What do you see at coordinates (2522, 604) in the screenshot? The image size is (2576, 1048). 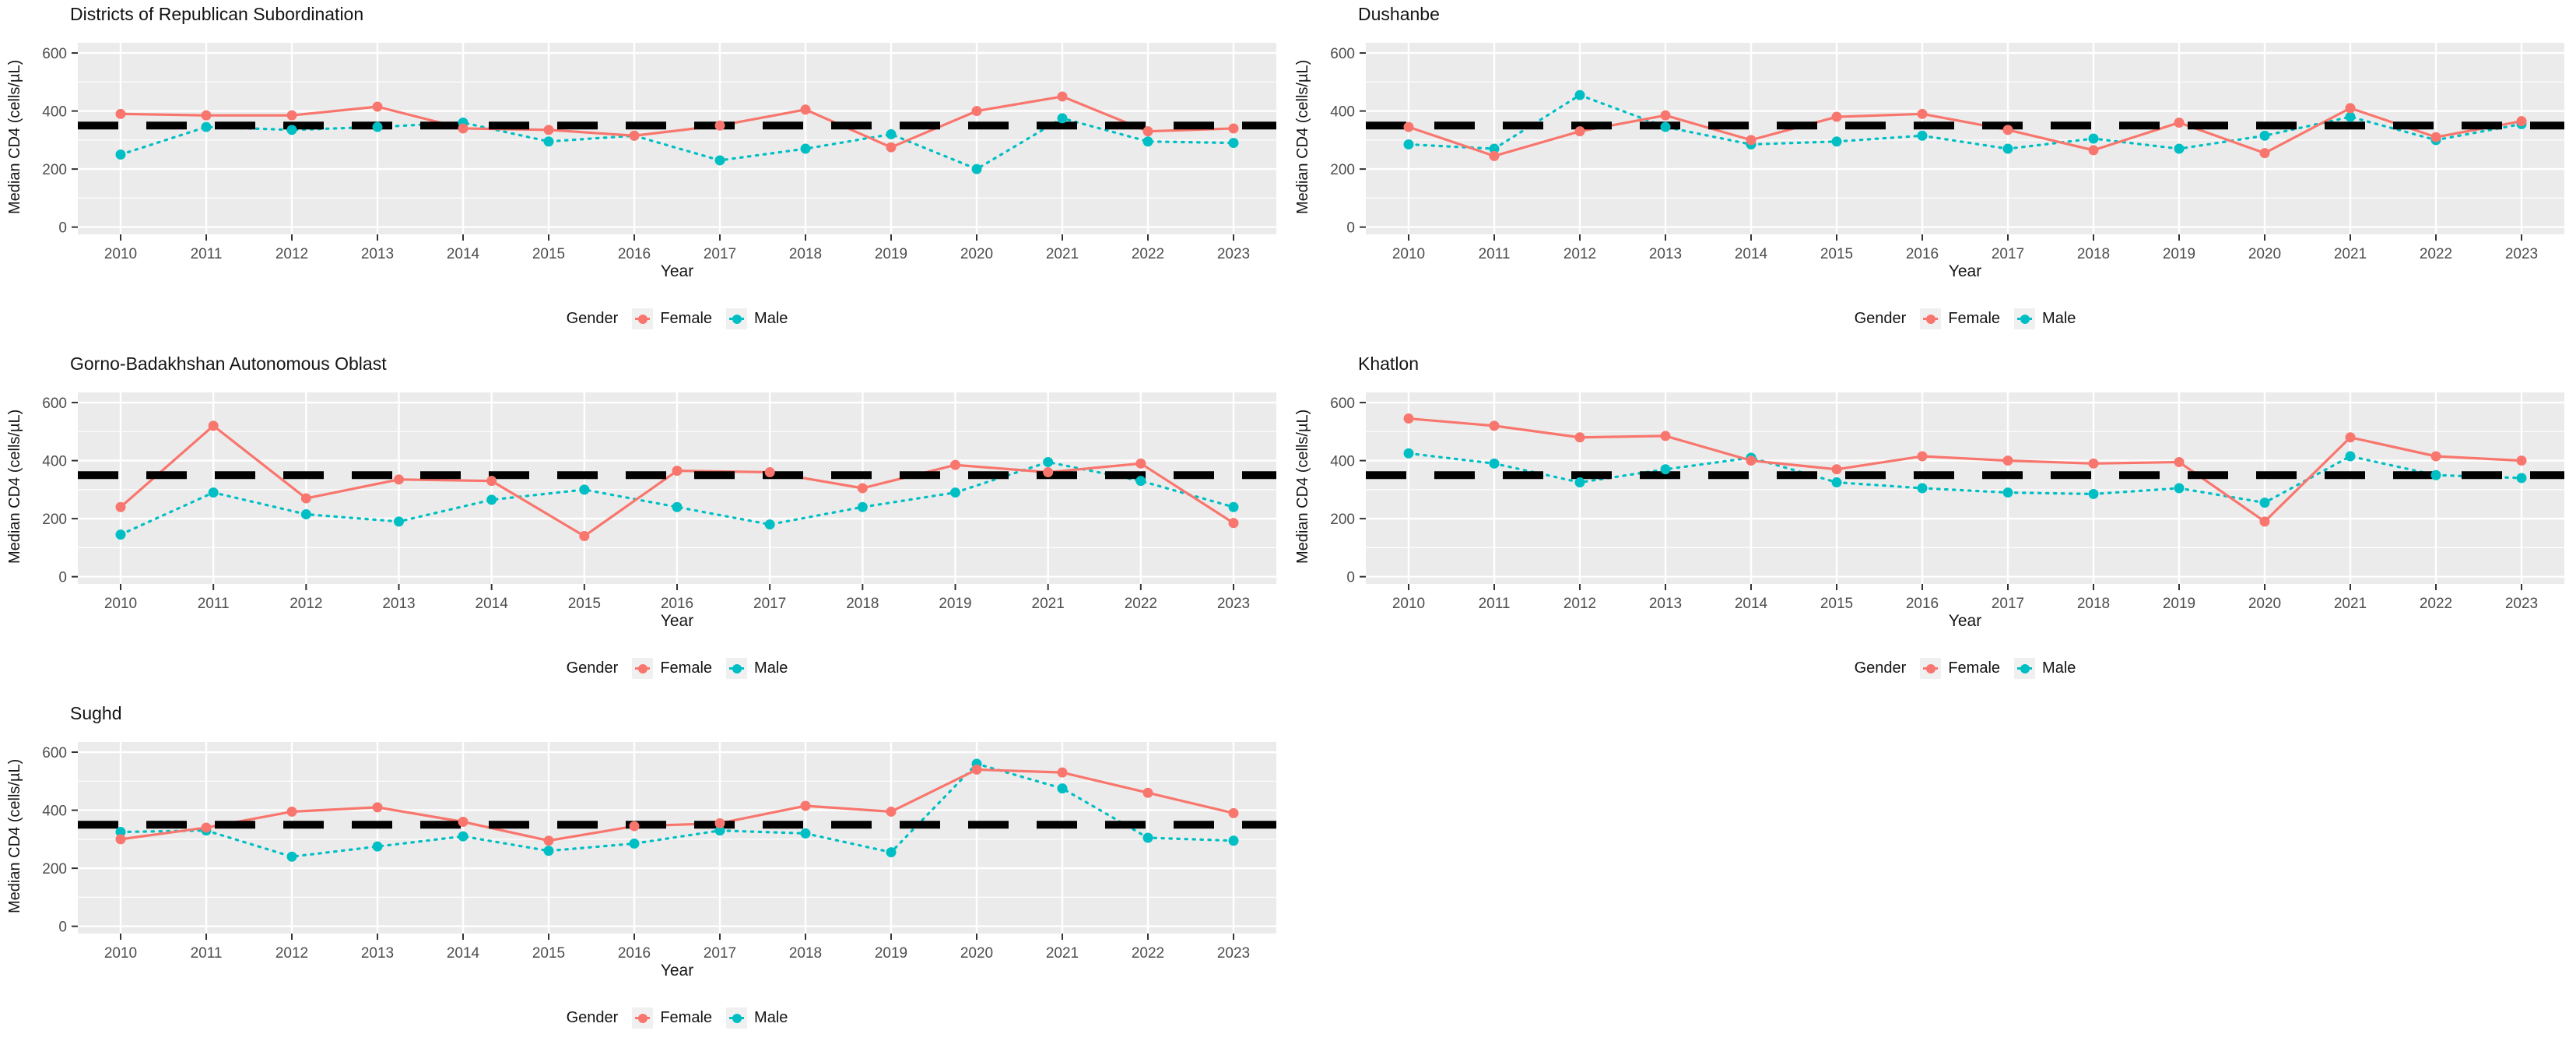 I see `svg-text: 2023` at bounding box center [2522, 604].